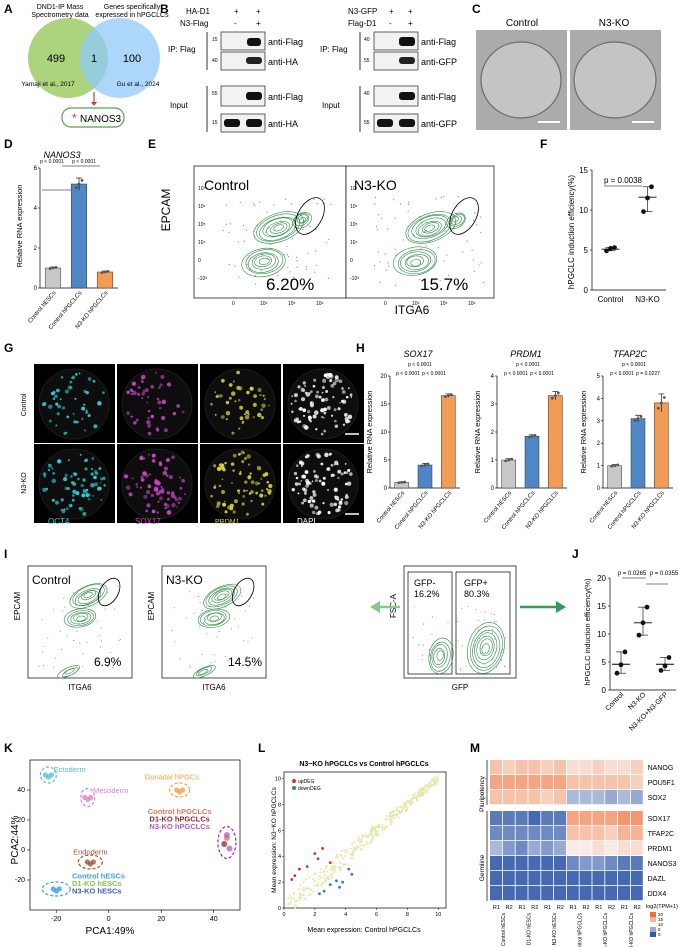 The image size is (685, 947). What do you see at coordinates (120, 58) in the screenshot?
I see `venn-set2` at bounding box center [120, 58].